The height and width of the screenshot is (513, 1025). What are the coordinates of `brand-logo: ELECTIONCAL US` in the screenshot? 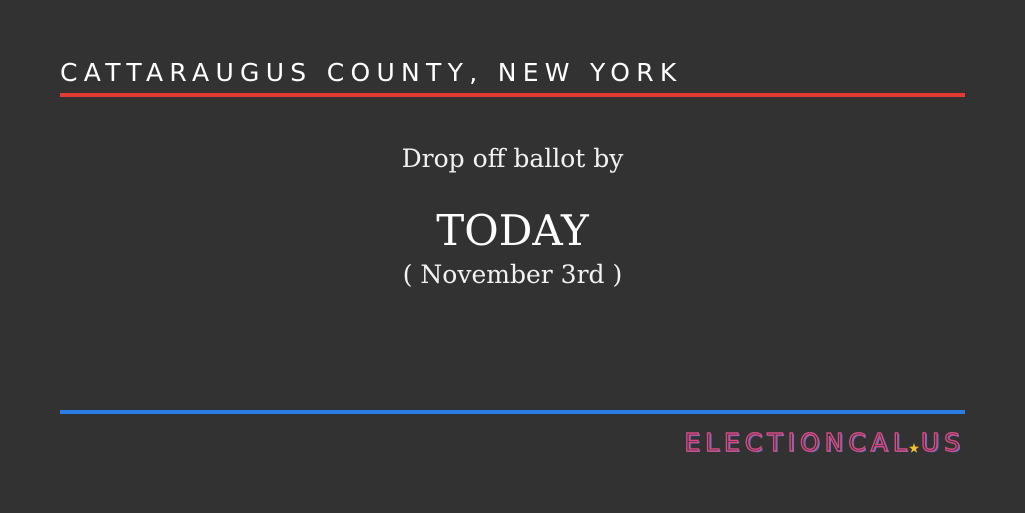 It's located at (824, 442).